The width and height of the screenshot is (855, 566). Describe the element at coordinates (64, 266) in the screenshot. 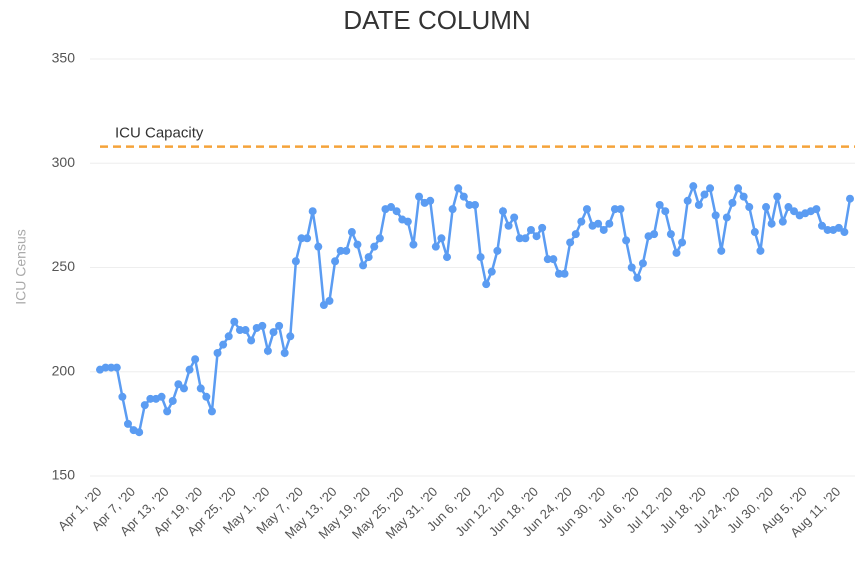

I see `y-tick-label: 250` at that location.